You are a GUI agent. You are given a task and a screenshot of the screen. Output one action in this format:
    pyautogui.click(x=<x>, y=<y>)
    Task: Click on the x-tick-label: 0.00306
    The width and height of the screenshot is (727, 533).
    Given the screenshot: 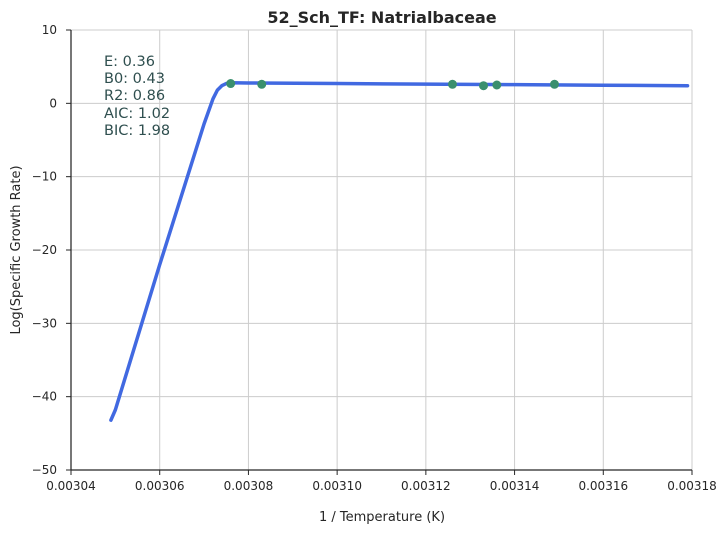 What is the action you would take?
    pyautogui.click(x=160, y=486)
    